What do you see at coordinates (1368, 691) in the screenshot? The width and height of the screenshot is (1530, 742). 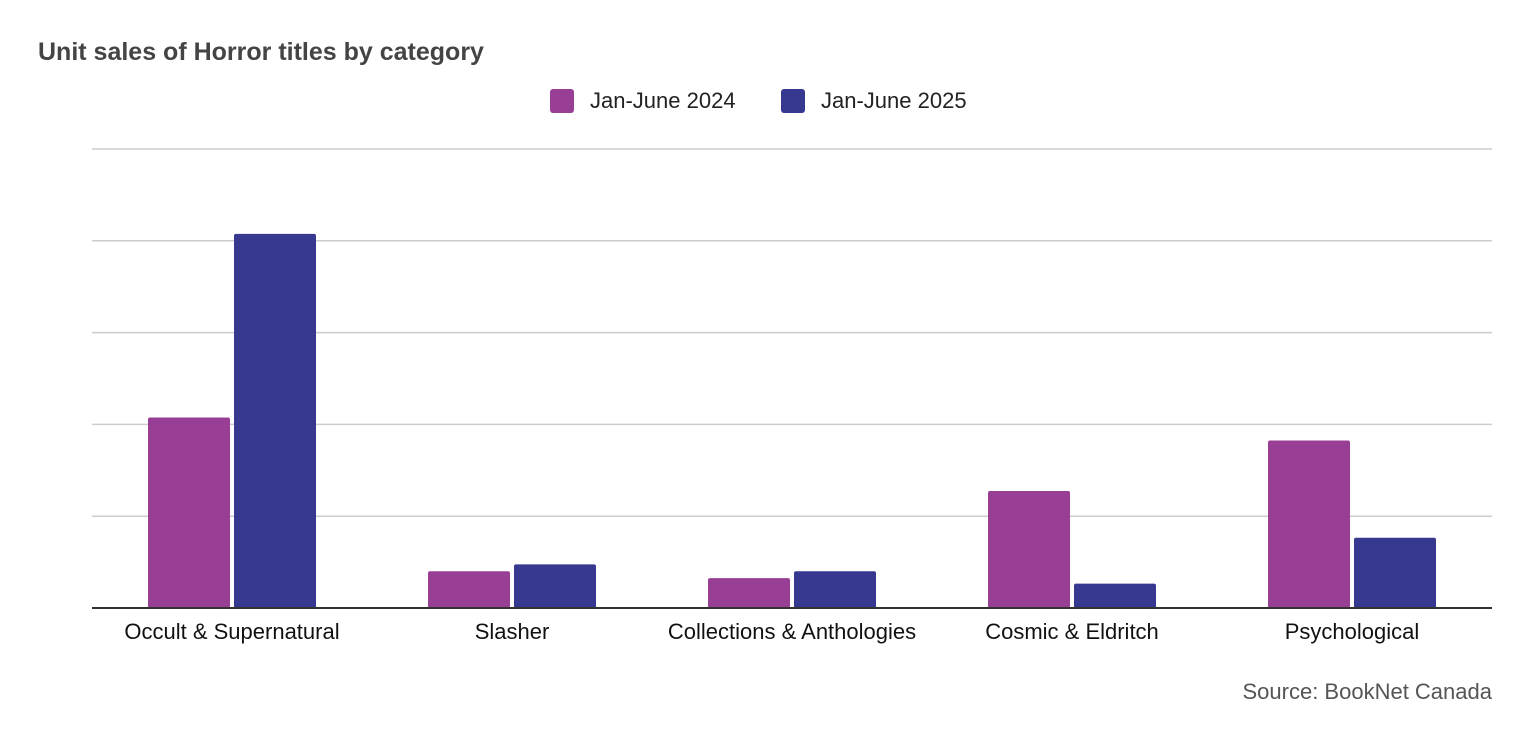 I see `source-note: Source: BookNet Canada` at bounding box center [1368, 691].